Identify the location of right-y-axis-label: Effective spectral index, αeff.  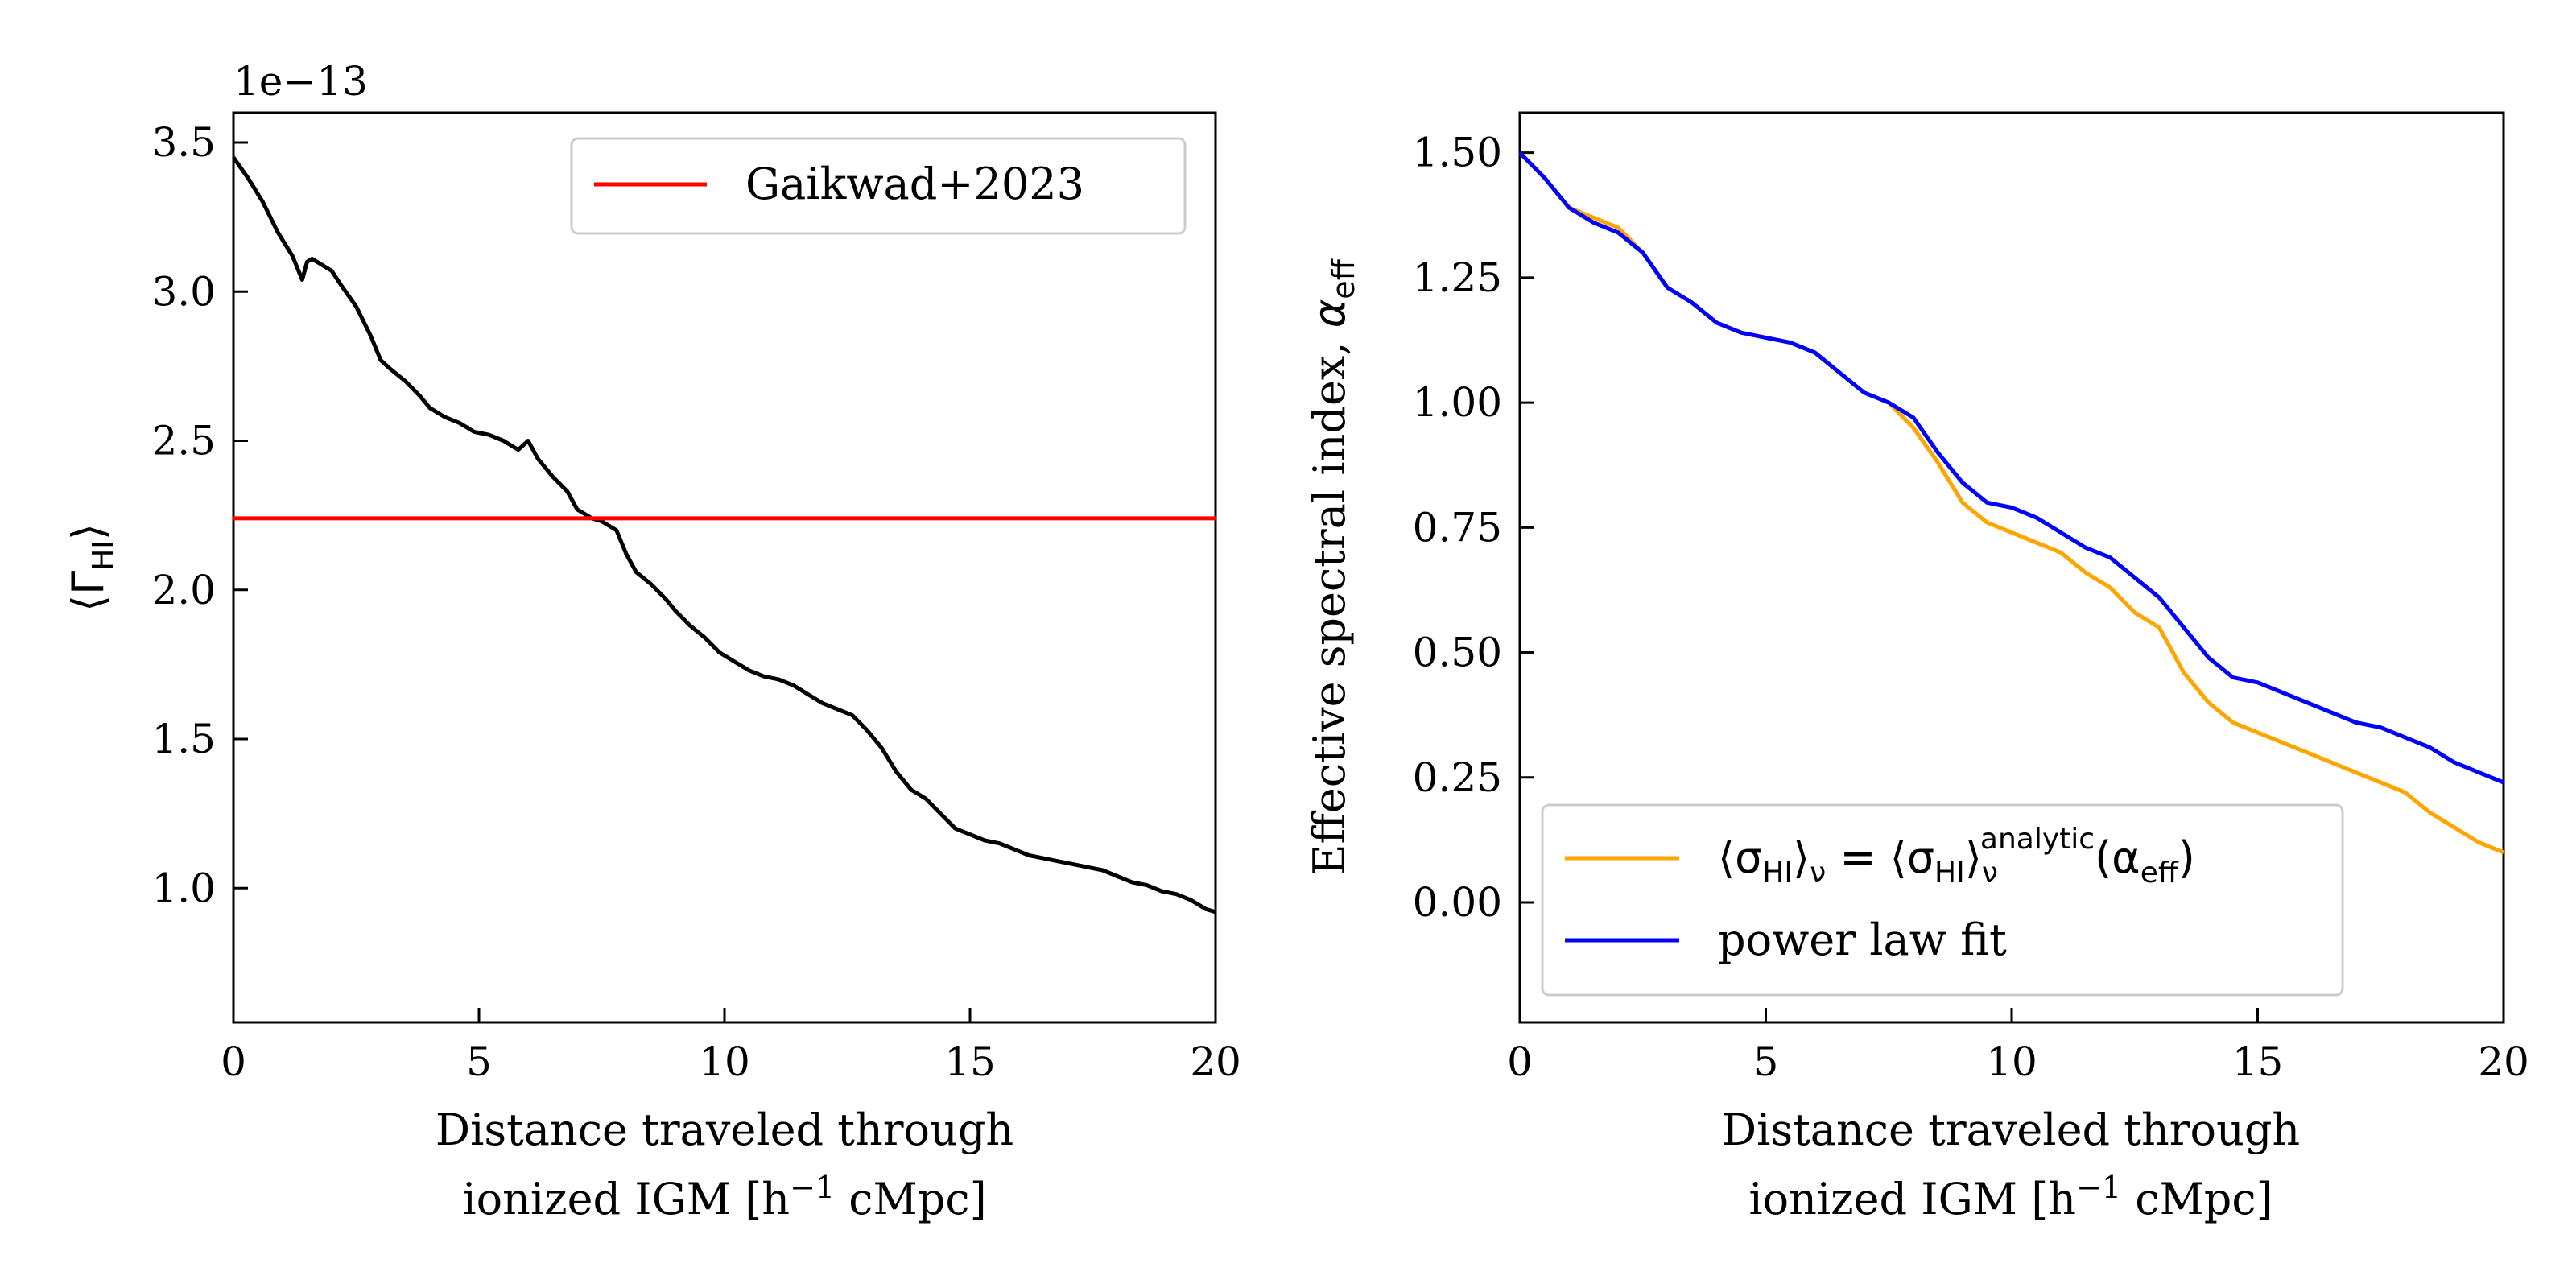
(1332, 567).